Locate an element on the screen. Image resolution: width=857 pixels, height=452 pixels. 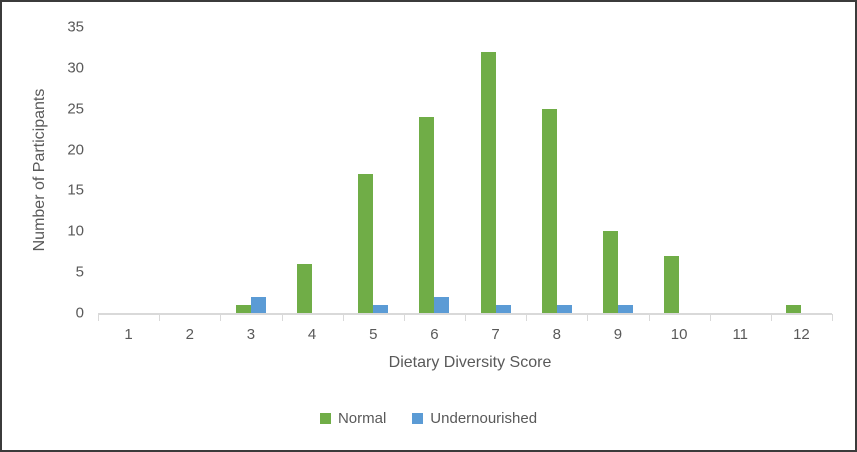
y-tick-label: 35 is located at coordinates (75, 27).